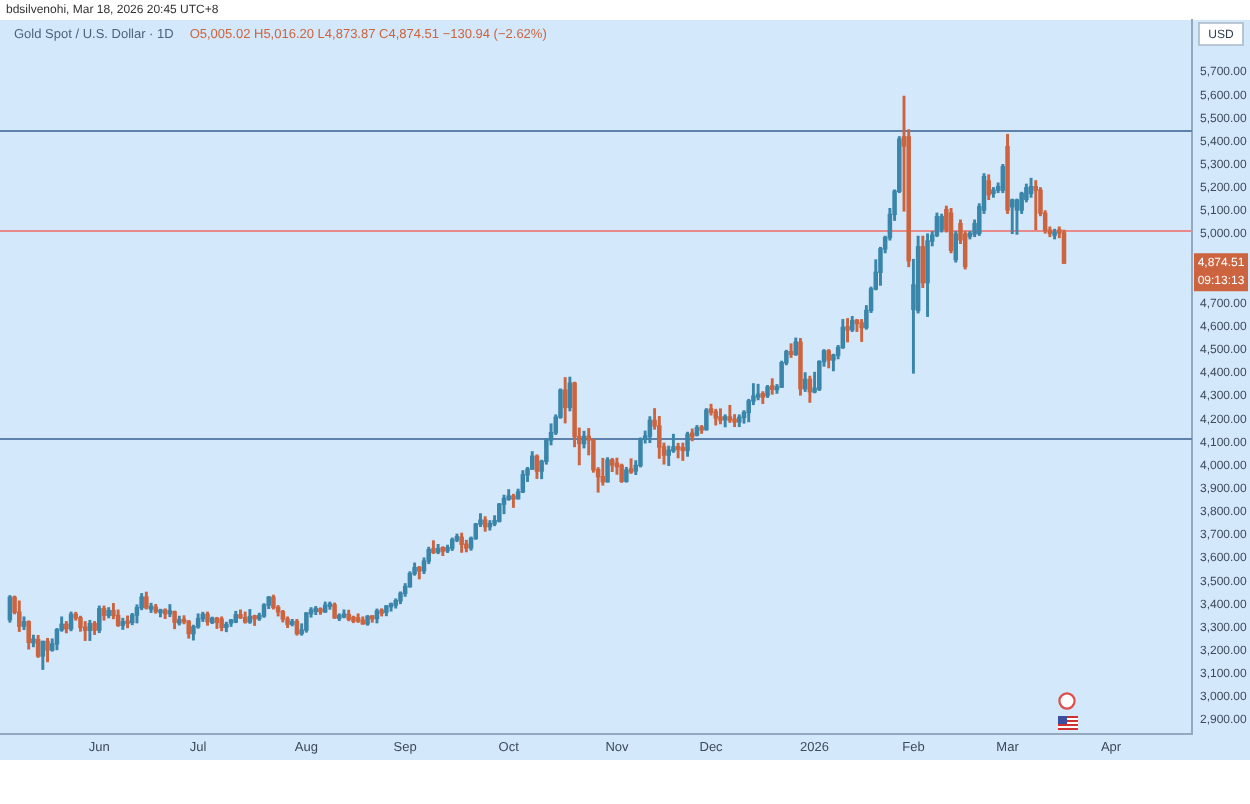 Image resolution: width=1250 pixels, height=804 pixels. What do you see at coordinates (1036, 205) in the screenshot?
I see `candlestick` at bounding box center [1036, 205].